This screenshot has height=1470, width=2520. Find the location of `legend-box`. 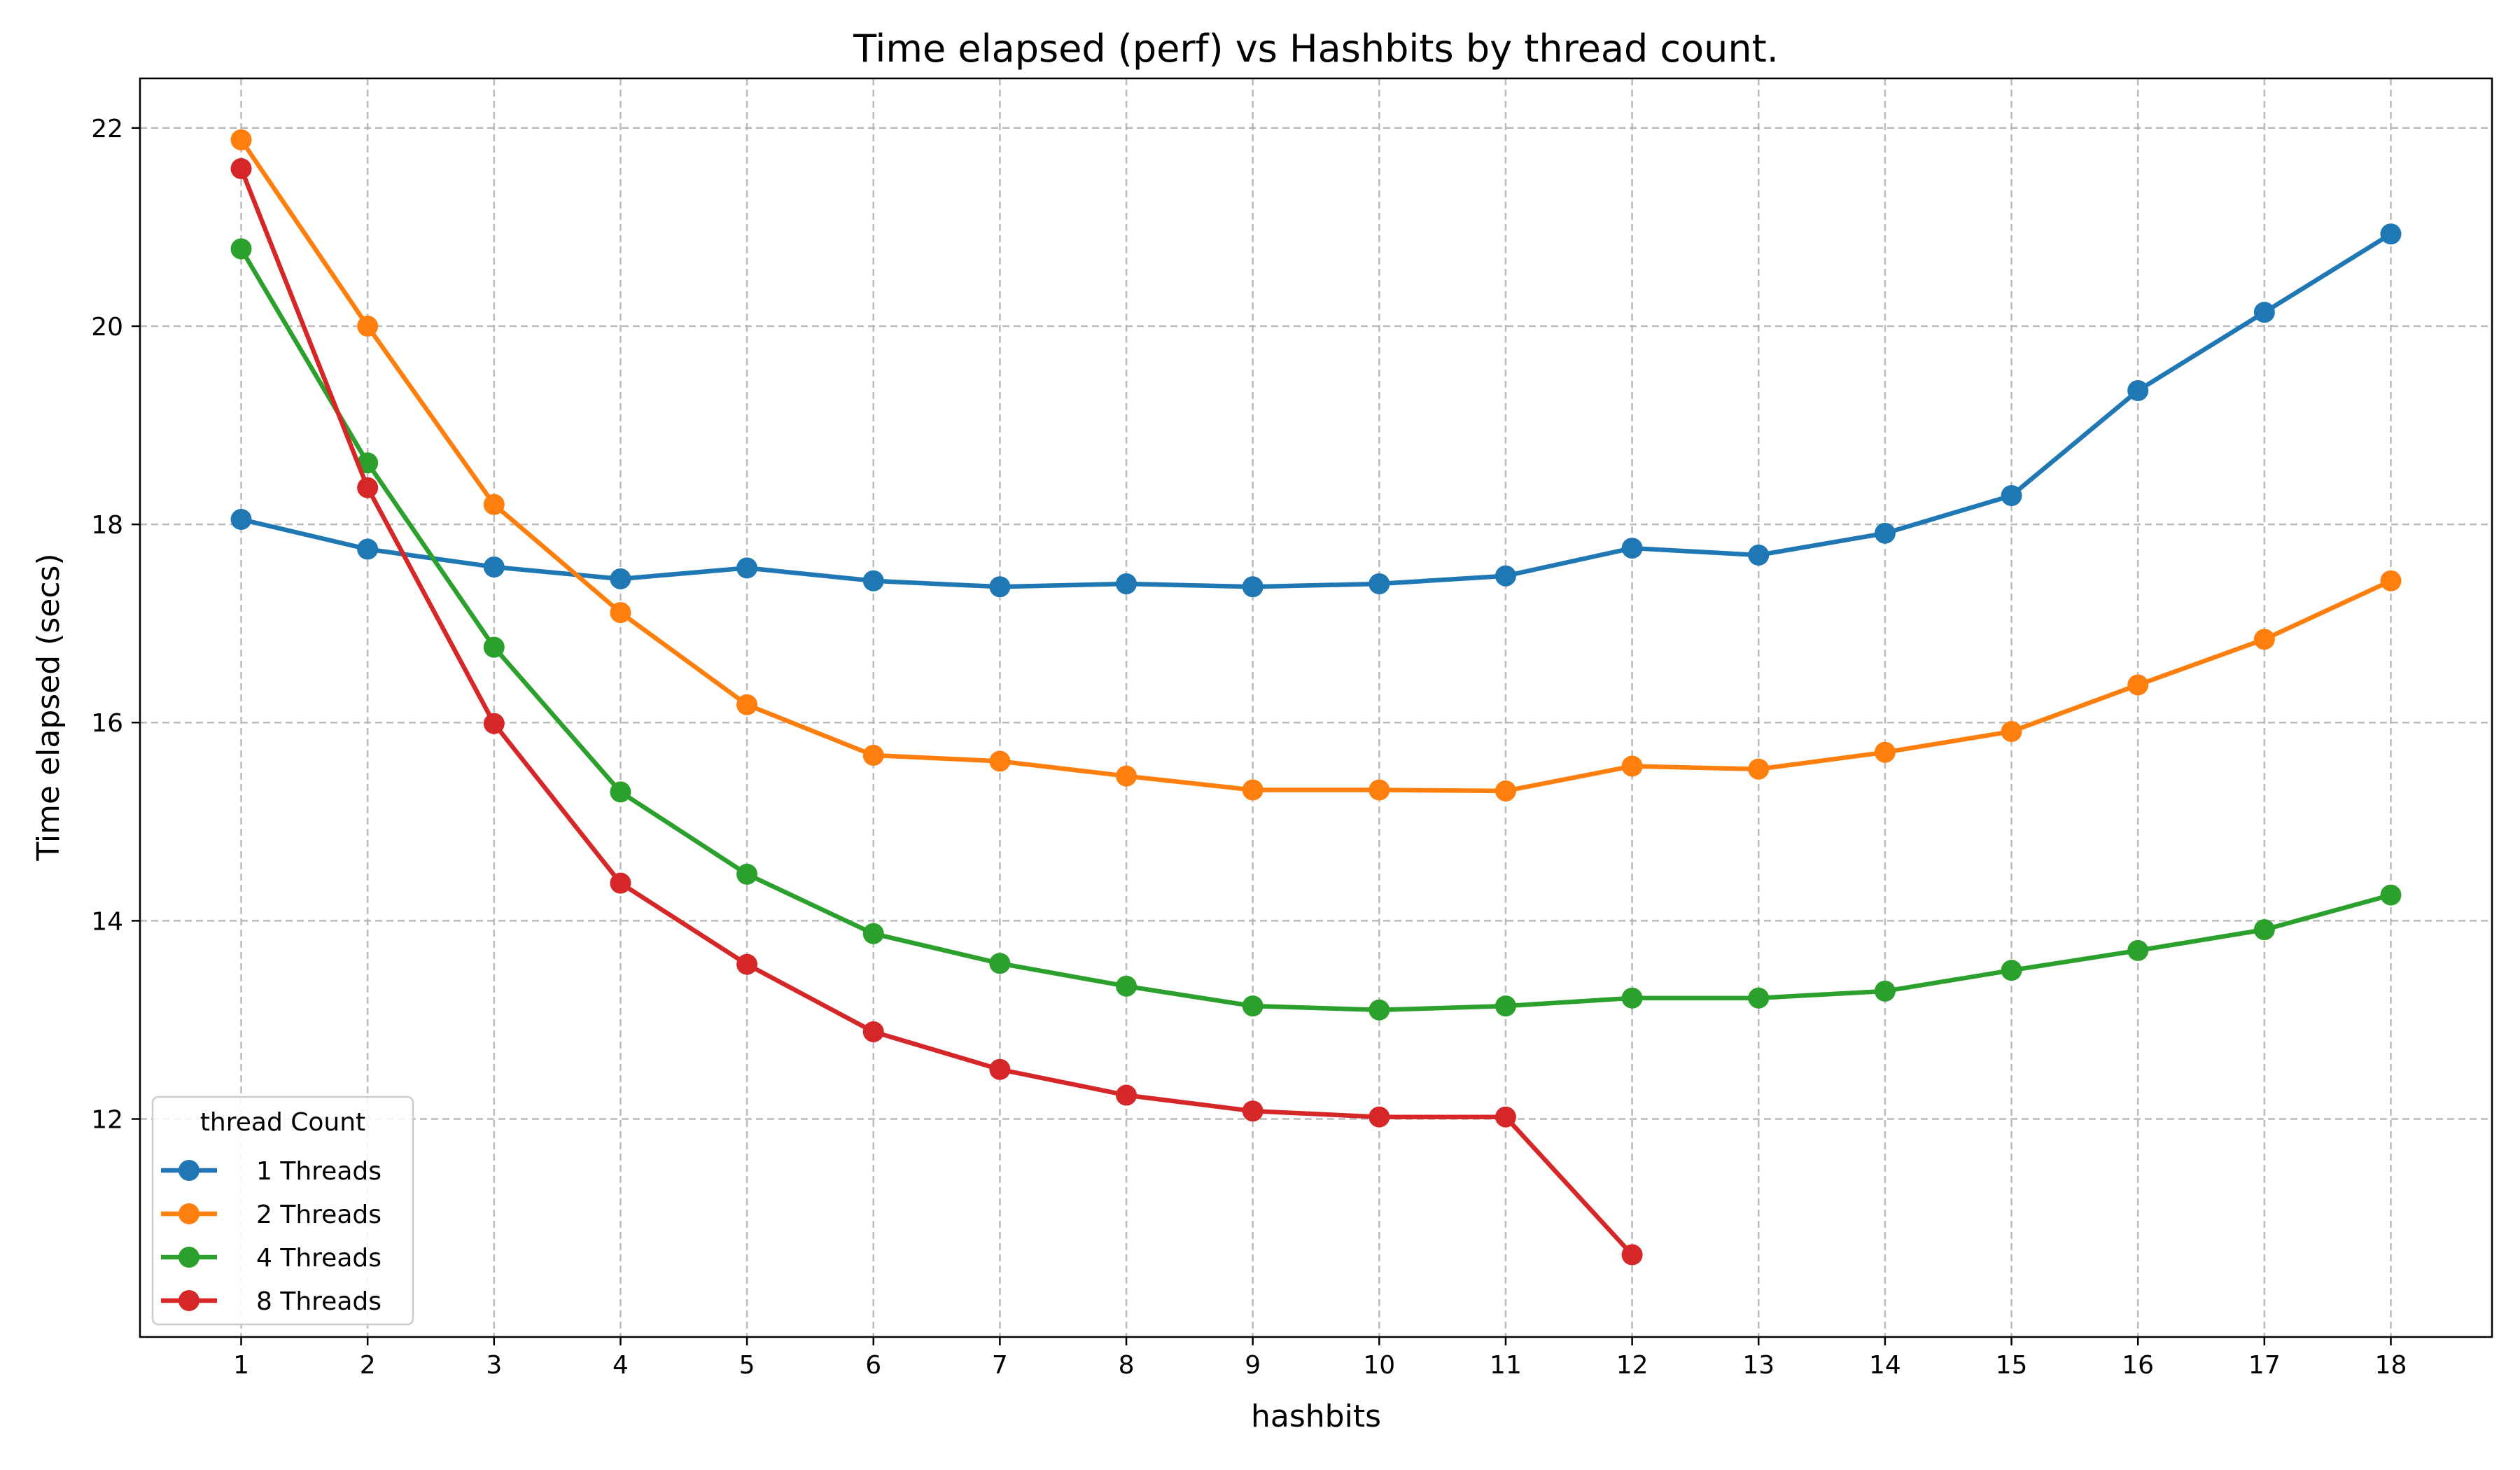

legend-box is located at coordinates (282, 1211).